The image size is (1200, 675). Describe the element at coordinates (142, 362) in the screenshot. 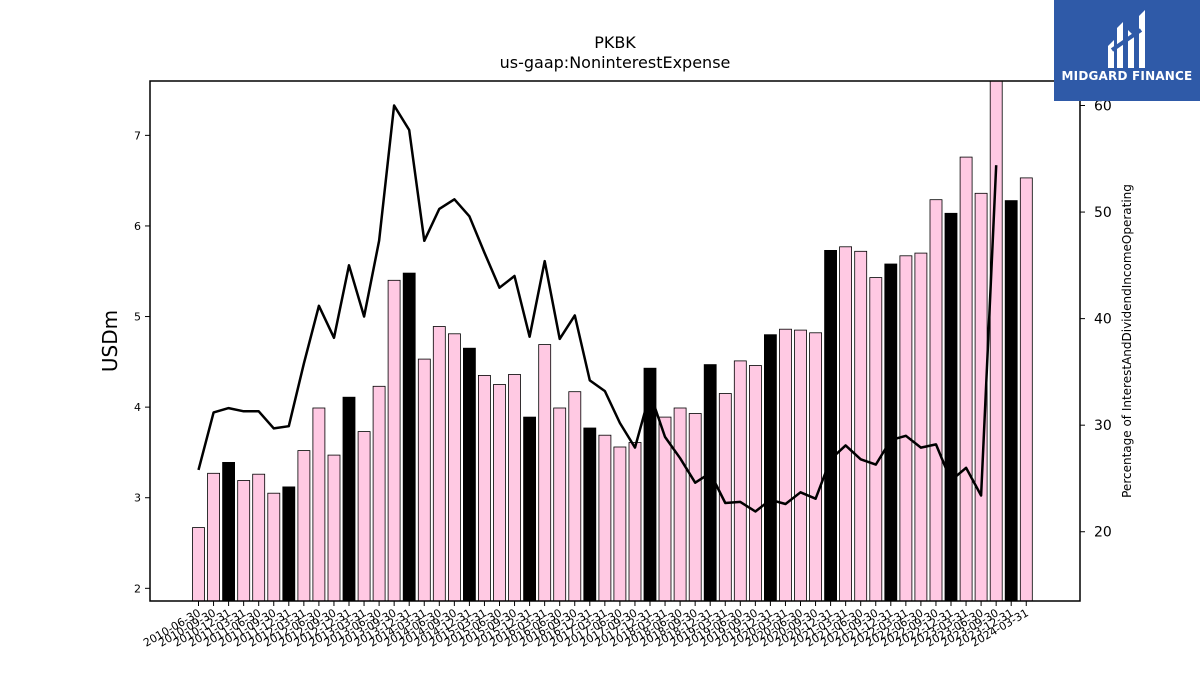

I see `y-axis-left: 2 3 4 5 6 7` at that location.